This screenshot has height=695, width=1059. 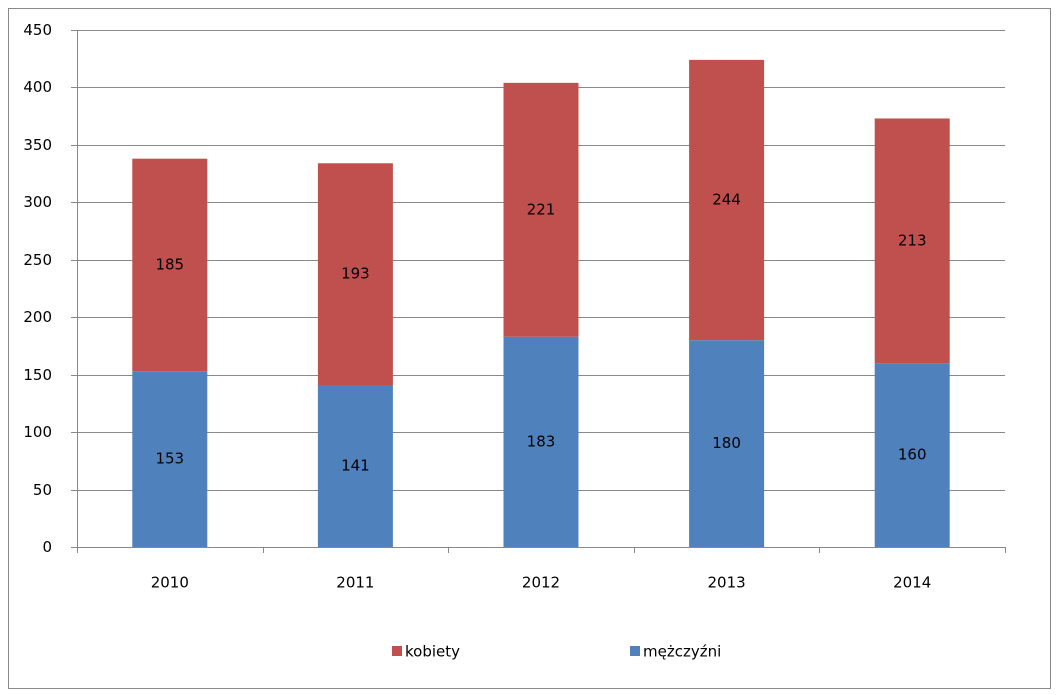 I want to click on y-tick-label: 150, so click(x=37, y=375).